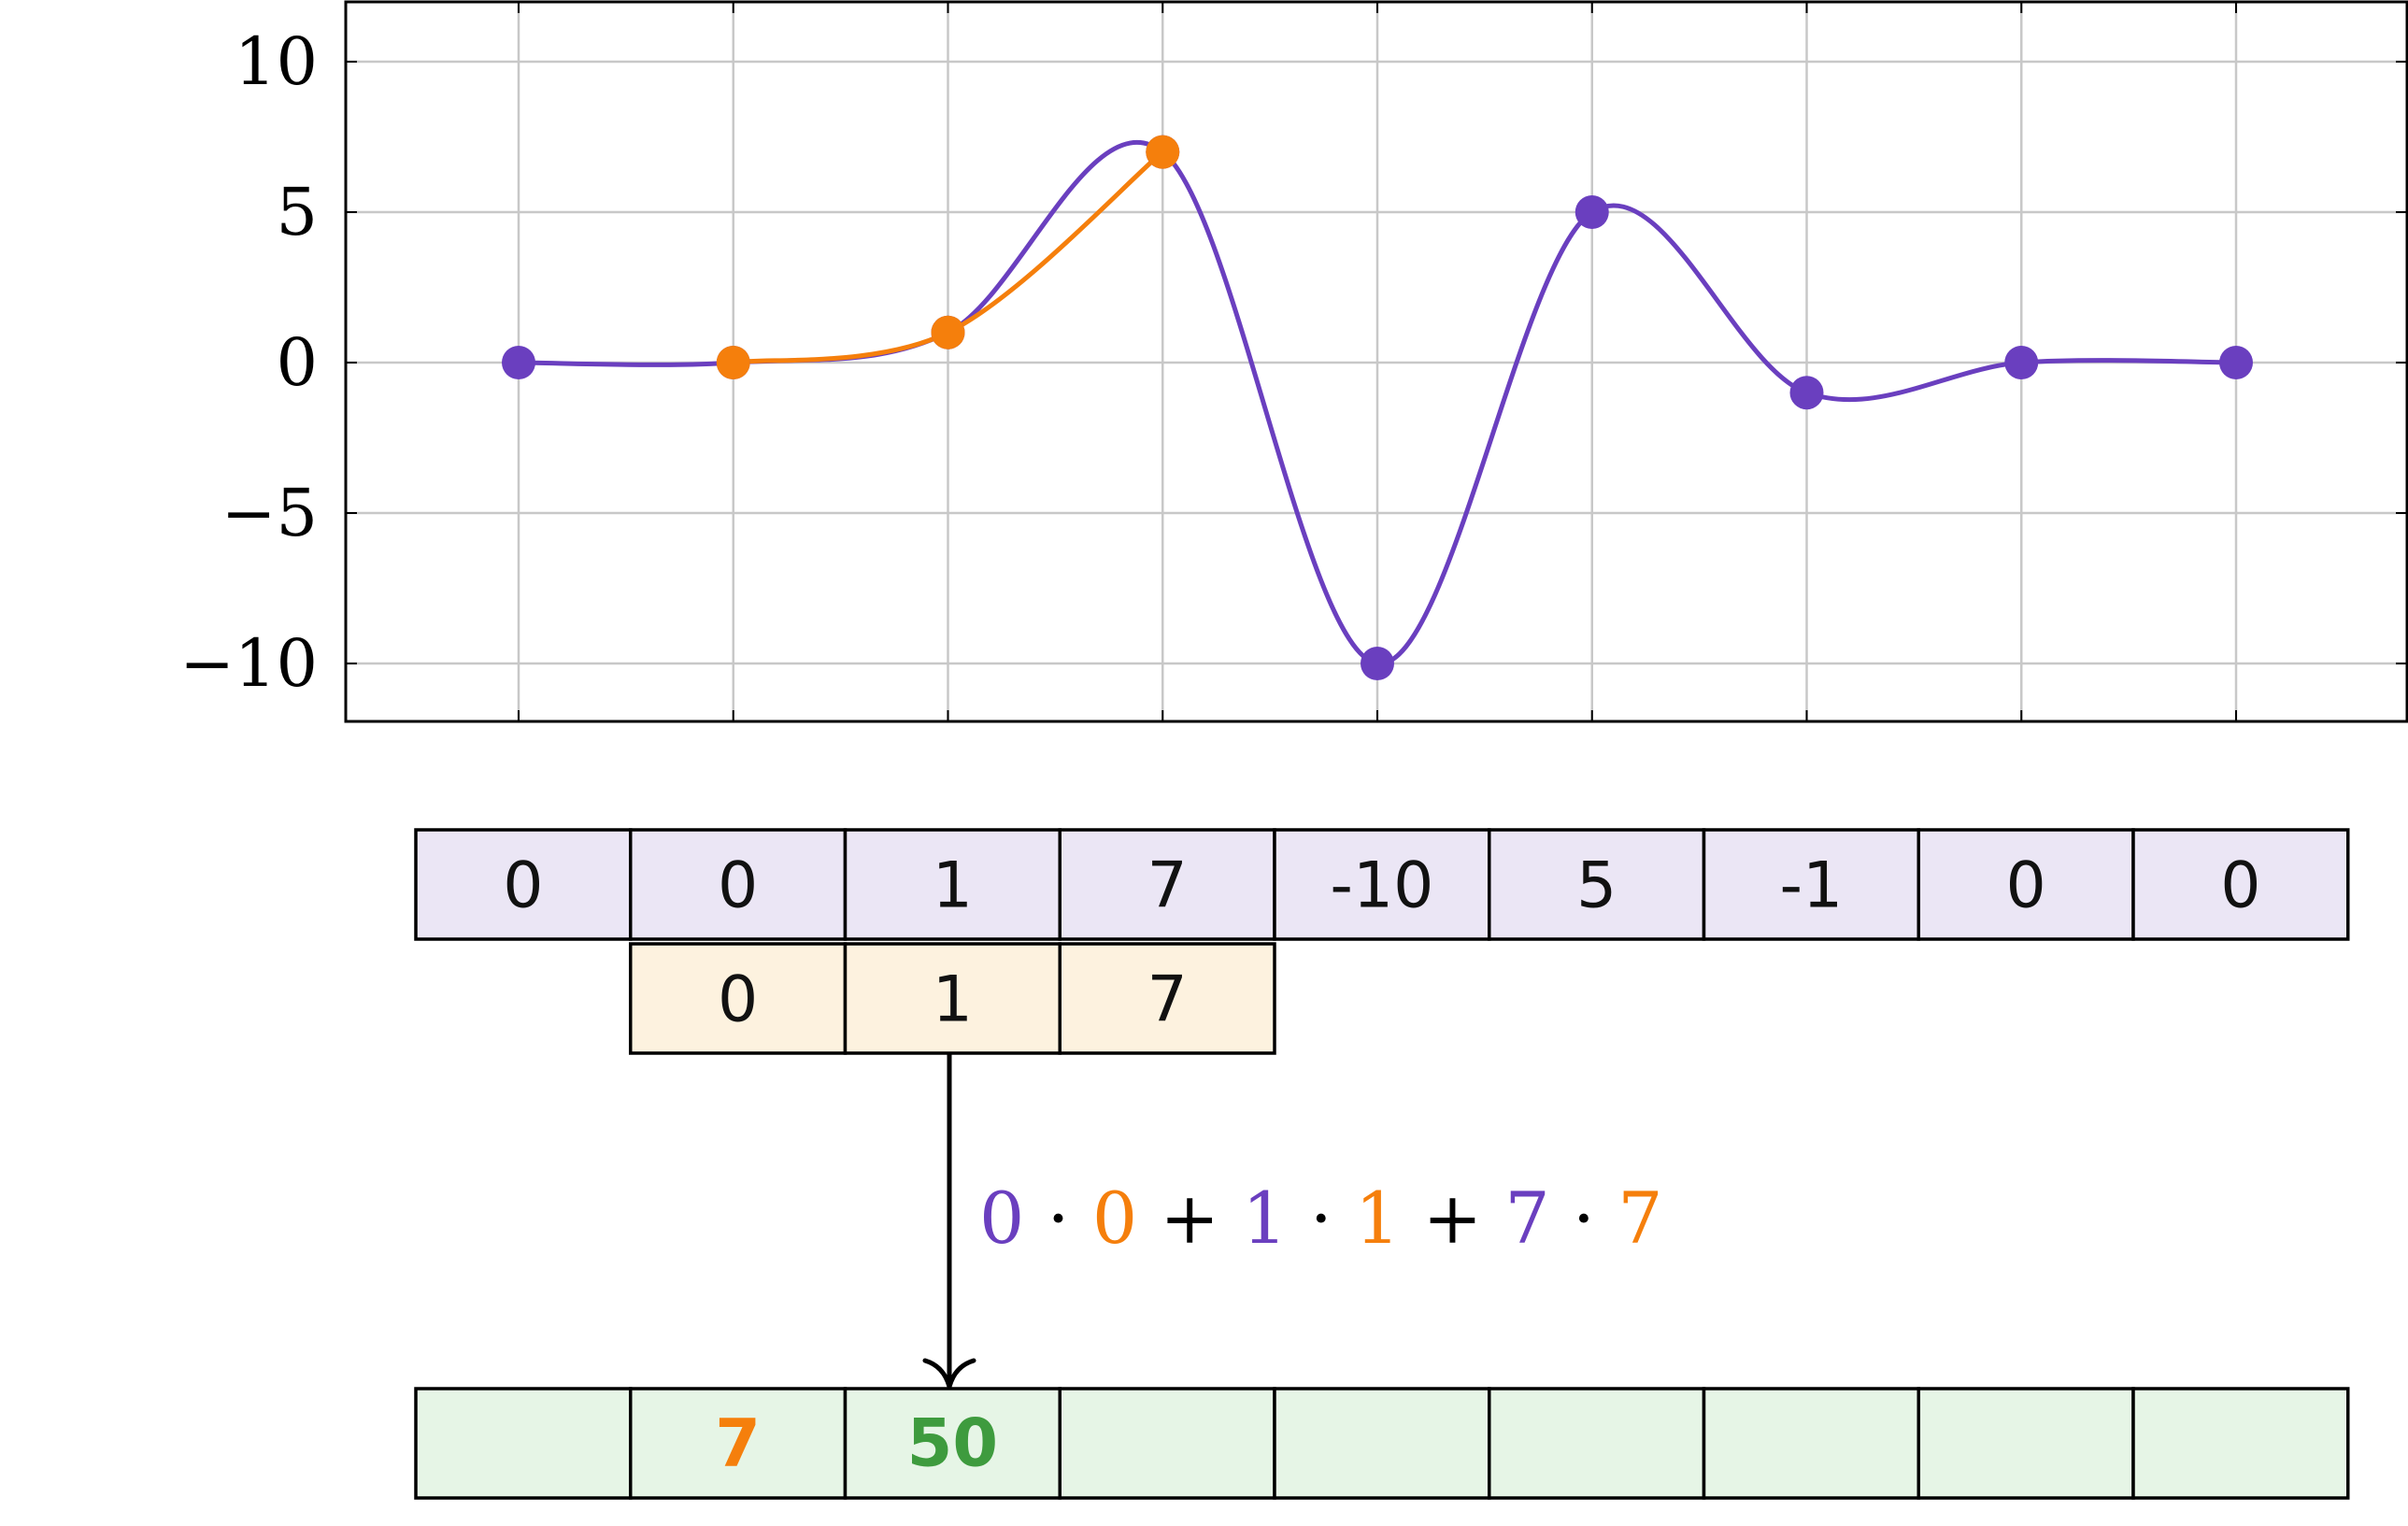  I want to click on y-tick-label: 0, so click(297, 362).